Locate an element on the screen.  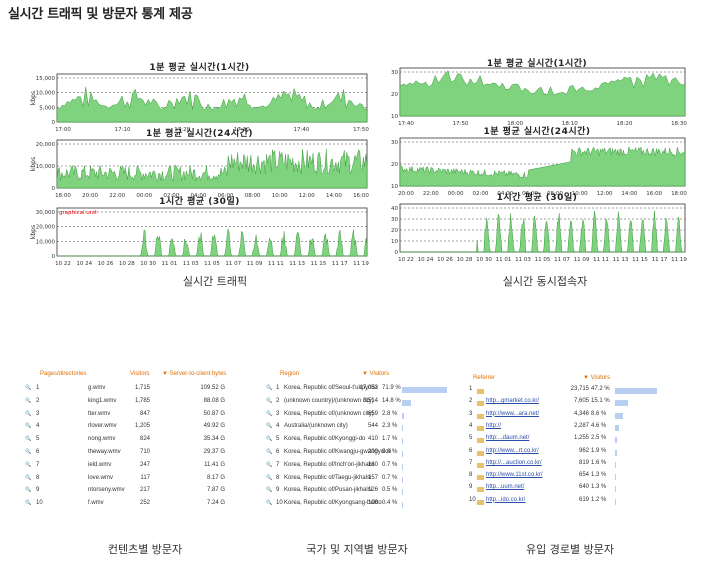
table-row: 7 http://...auction.co.kr/819 1.6 % is located at coordinates (577, 466).